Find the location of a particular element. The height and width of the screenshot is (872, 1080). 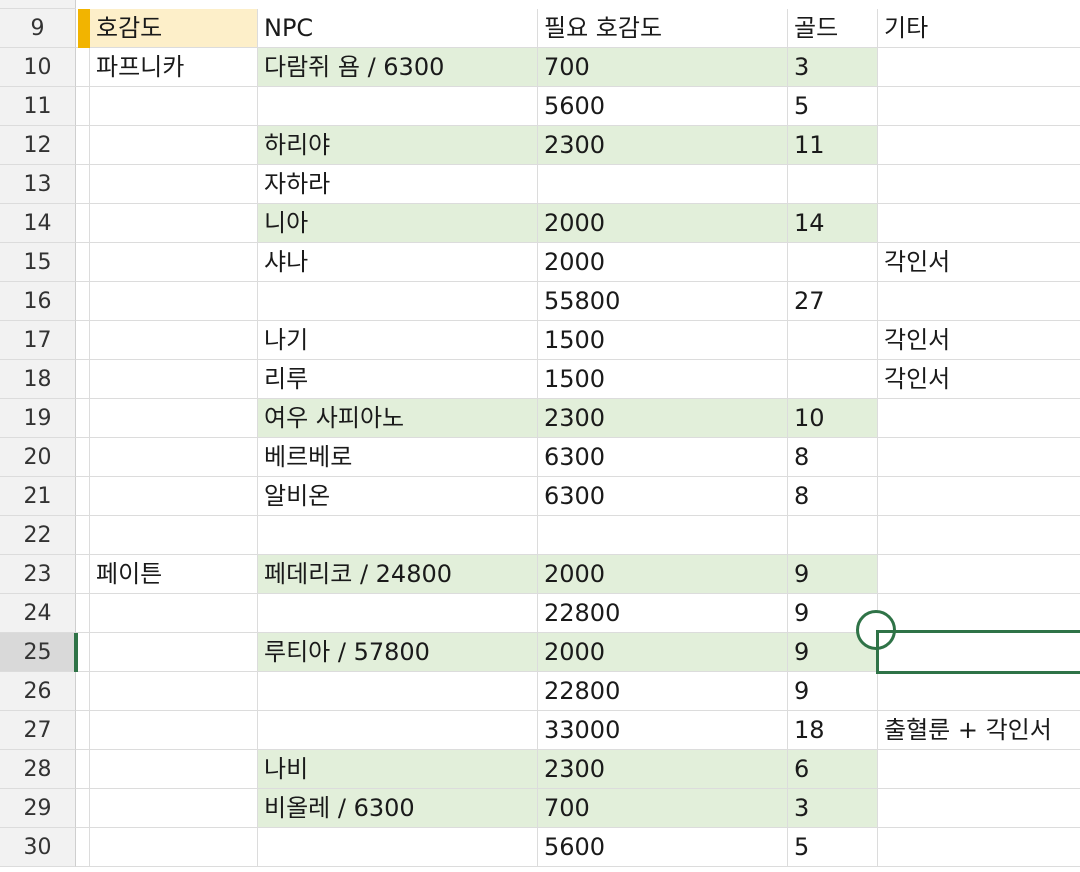

cell-npc: 하리야 is located at coordinates (398, 145).